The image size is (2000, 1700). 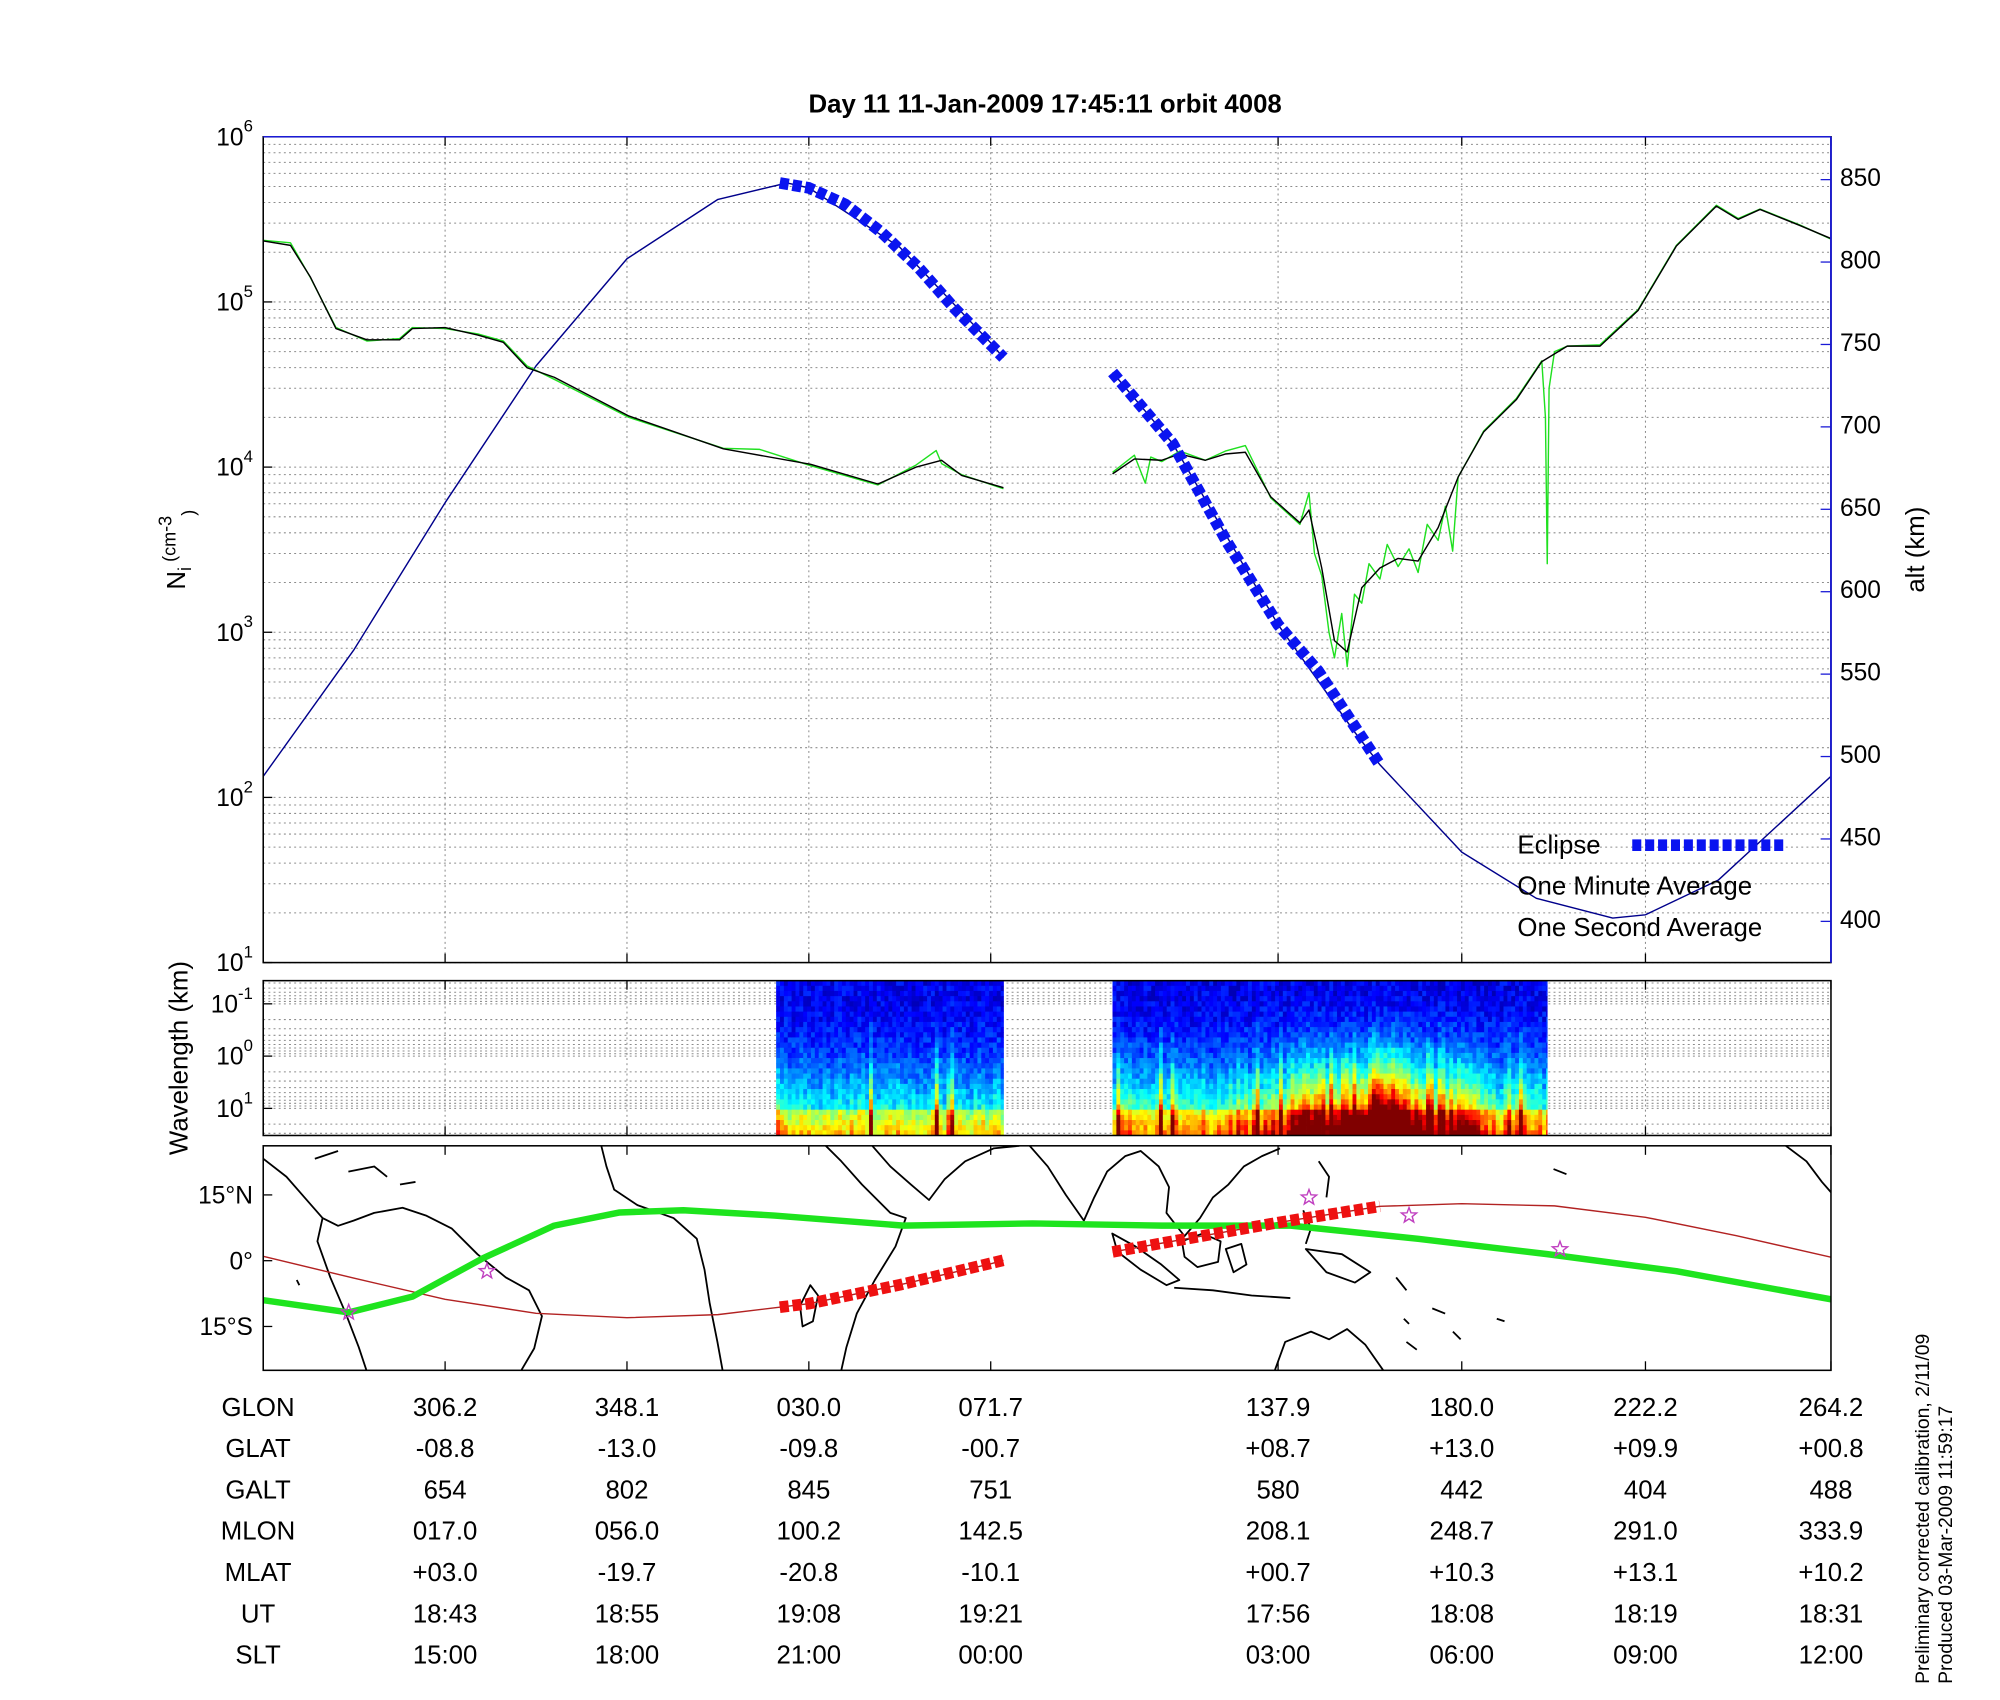 I want to click on legend-label: Eclipse, so click(x=1558, y=845).